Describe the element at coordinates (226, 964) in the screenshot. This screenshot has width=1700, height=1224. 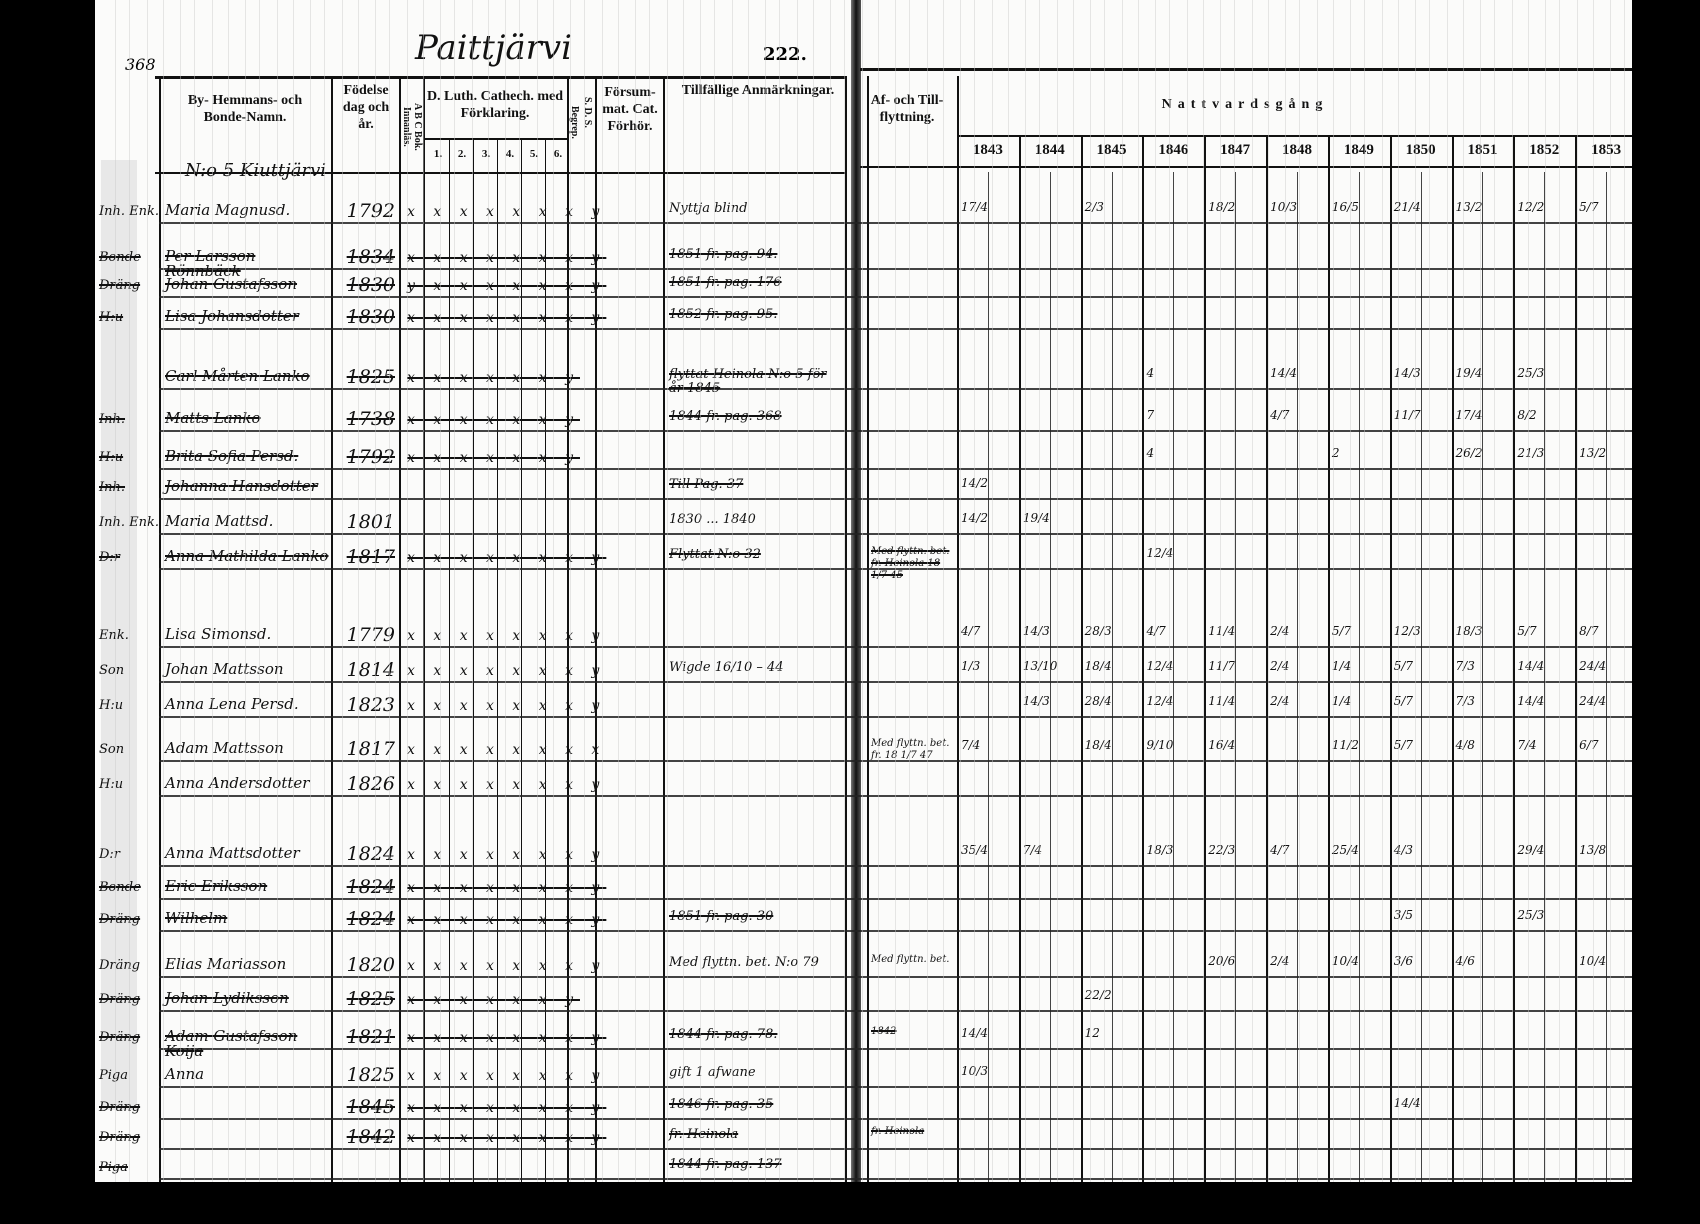
I see `person-name: Elias Mariasson` at that location.